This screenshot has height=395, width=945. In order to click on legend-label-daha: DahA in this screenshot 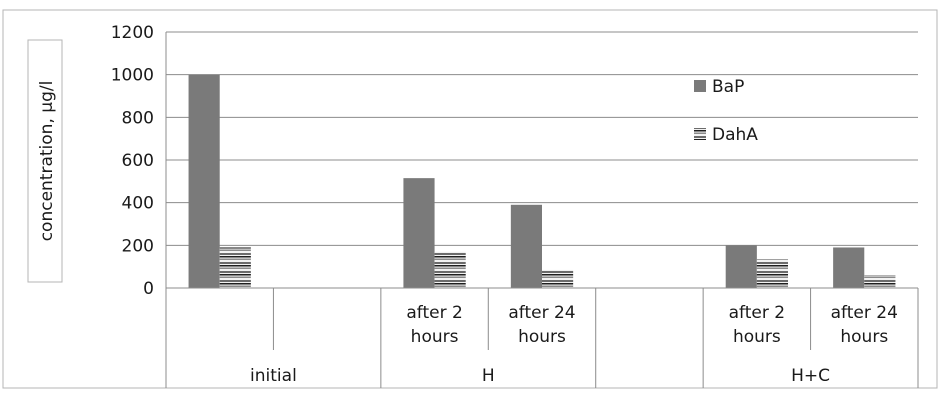, I will do `click(735, 135)`.